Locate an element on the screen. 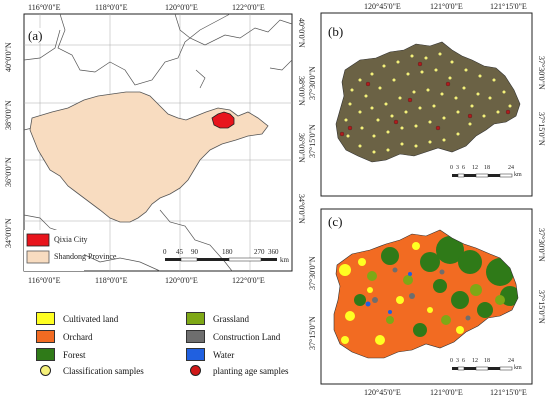  c-left-lat-1: 37°15'0"N is located at coordinates (312, 333).